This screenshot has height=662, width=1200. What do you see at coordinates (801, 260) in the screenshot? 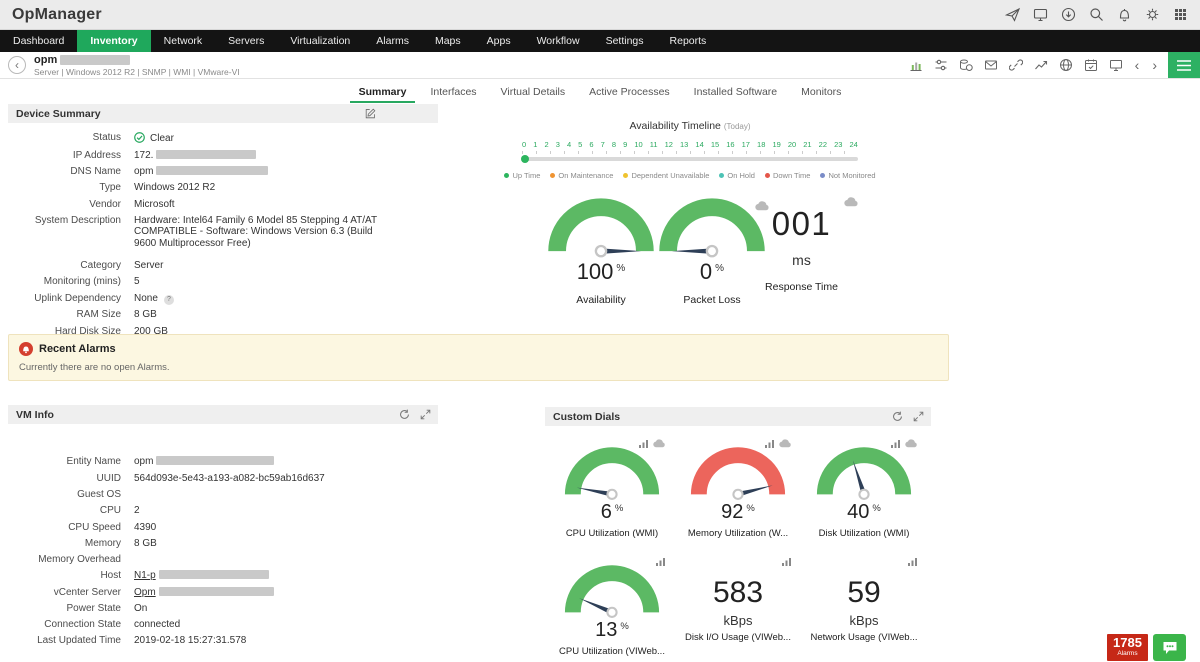
I see `response-time-unit: ms` at bounding box center [801, 260].